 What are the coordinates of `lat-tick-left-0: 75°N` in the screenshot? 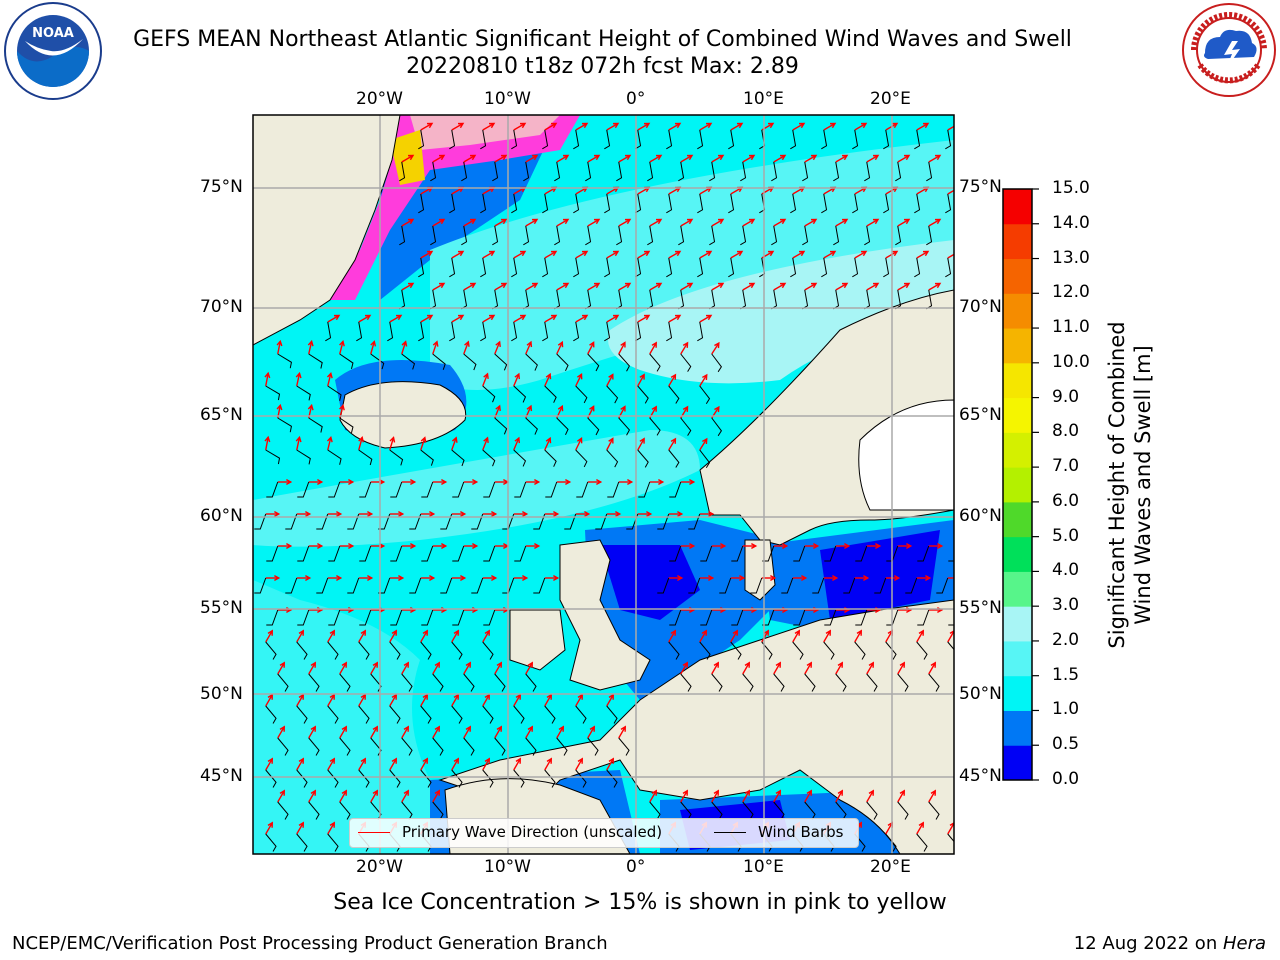 It's located at (221, 187).